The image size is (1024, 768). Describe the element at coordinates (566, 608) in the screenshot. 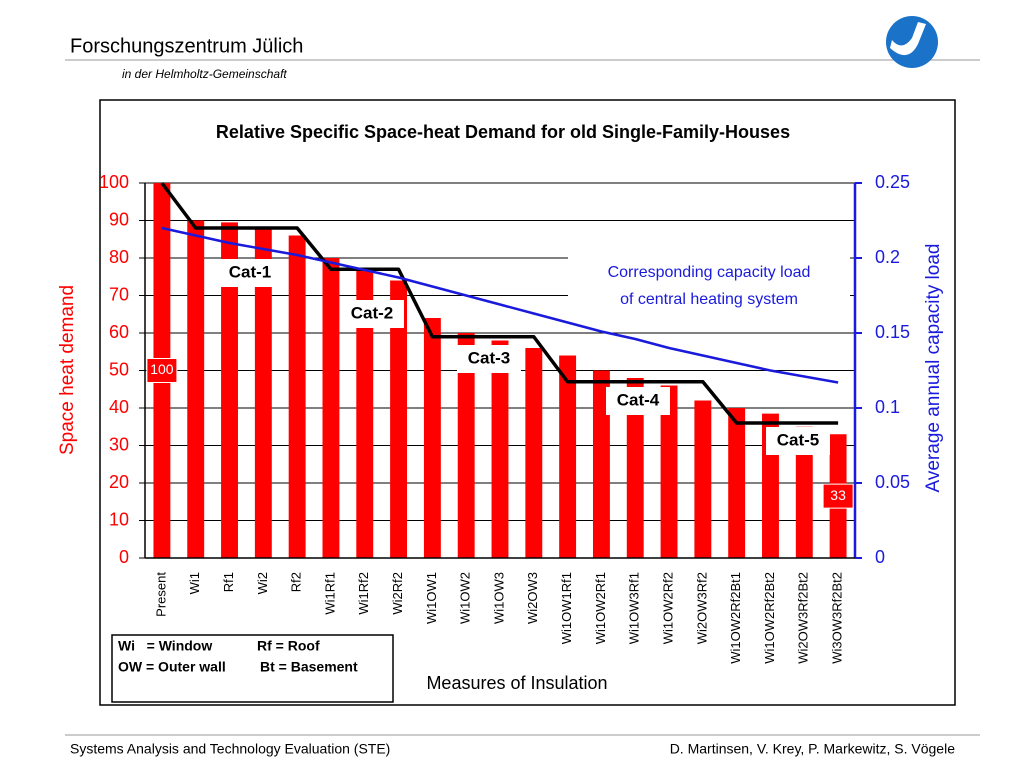

I see `x-tick-label: Wi1OW1Rf1` at that location.